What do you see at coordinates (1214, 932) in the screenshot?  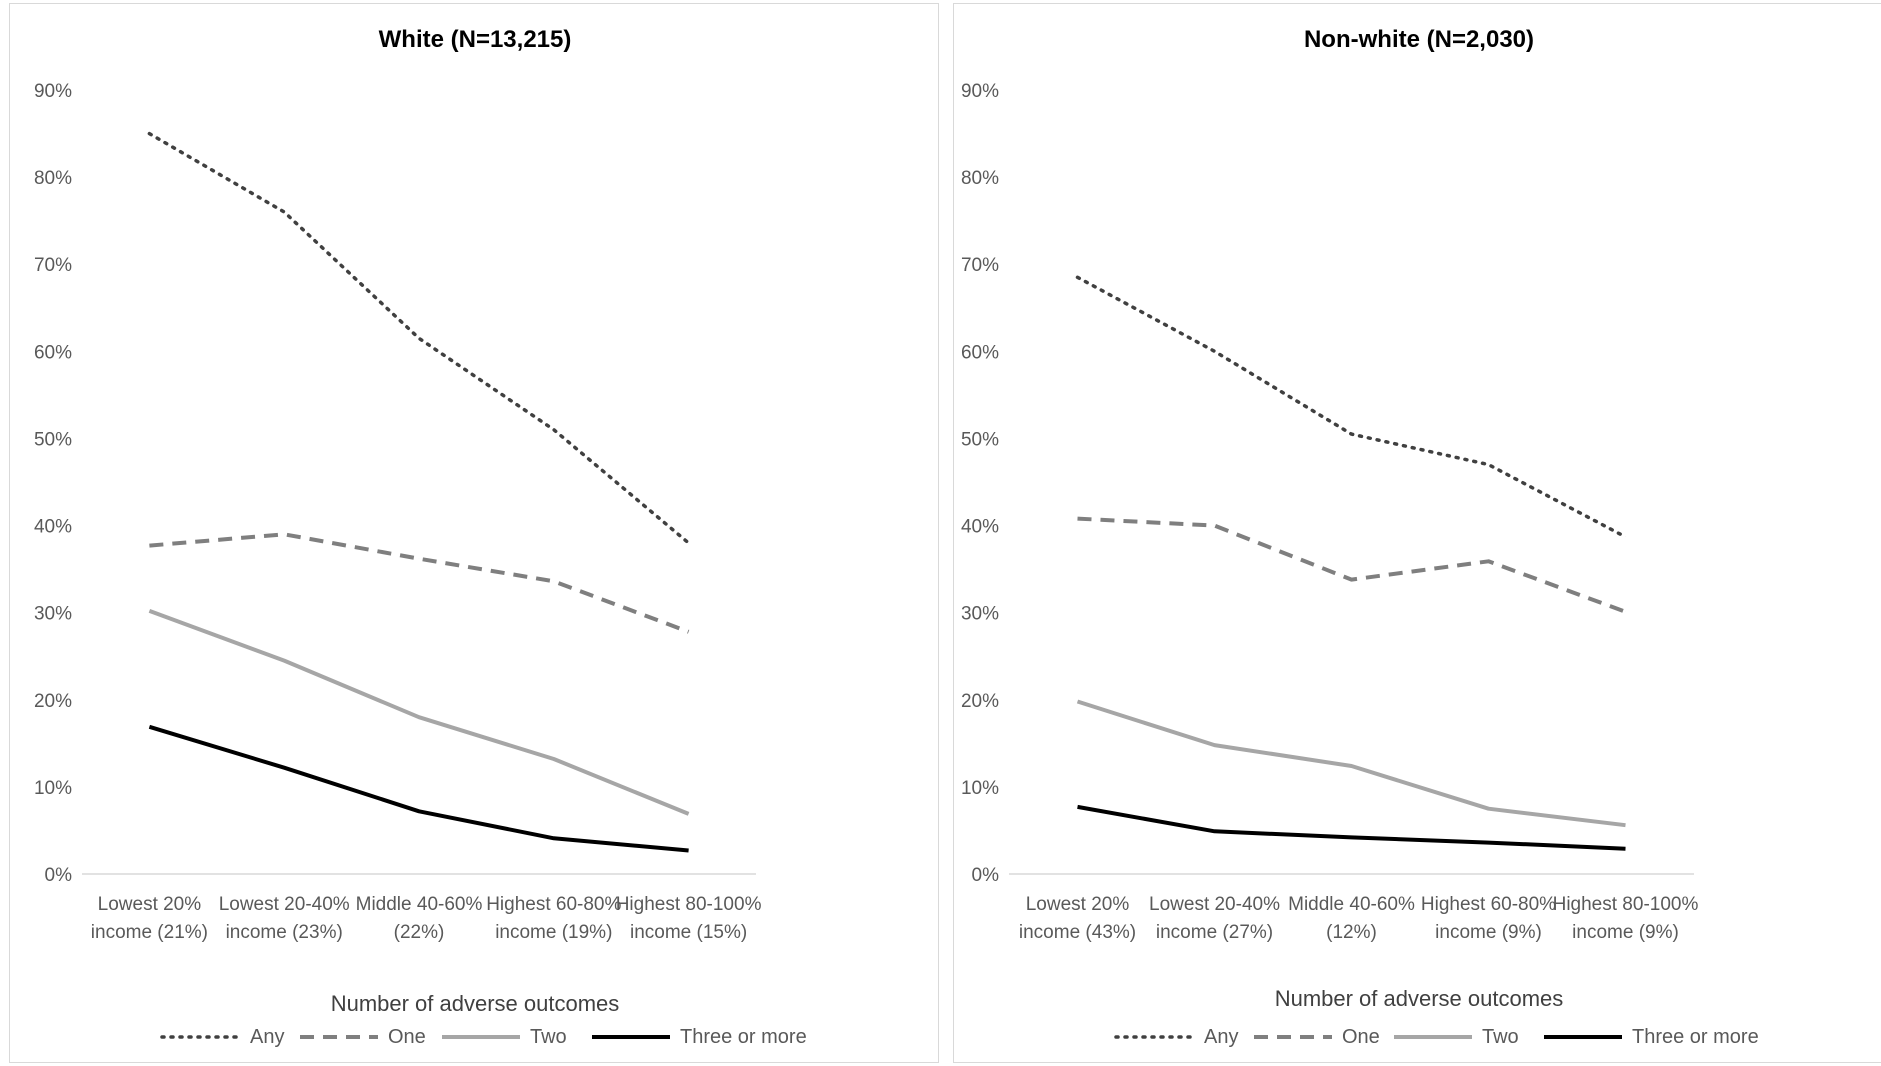 I see `x-tick-label: income (27%)` at bounding box center [1214, 932].